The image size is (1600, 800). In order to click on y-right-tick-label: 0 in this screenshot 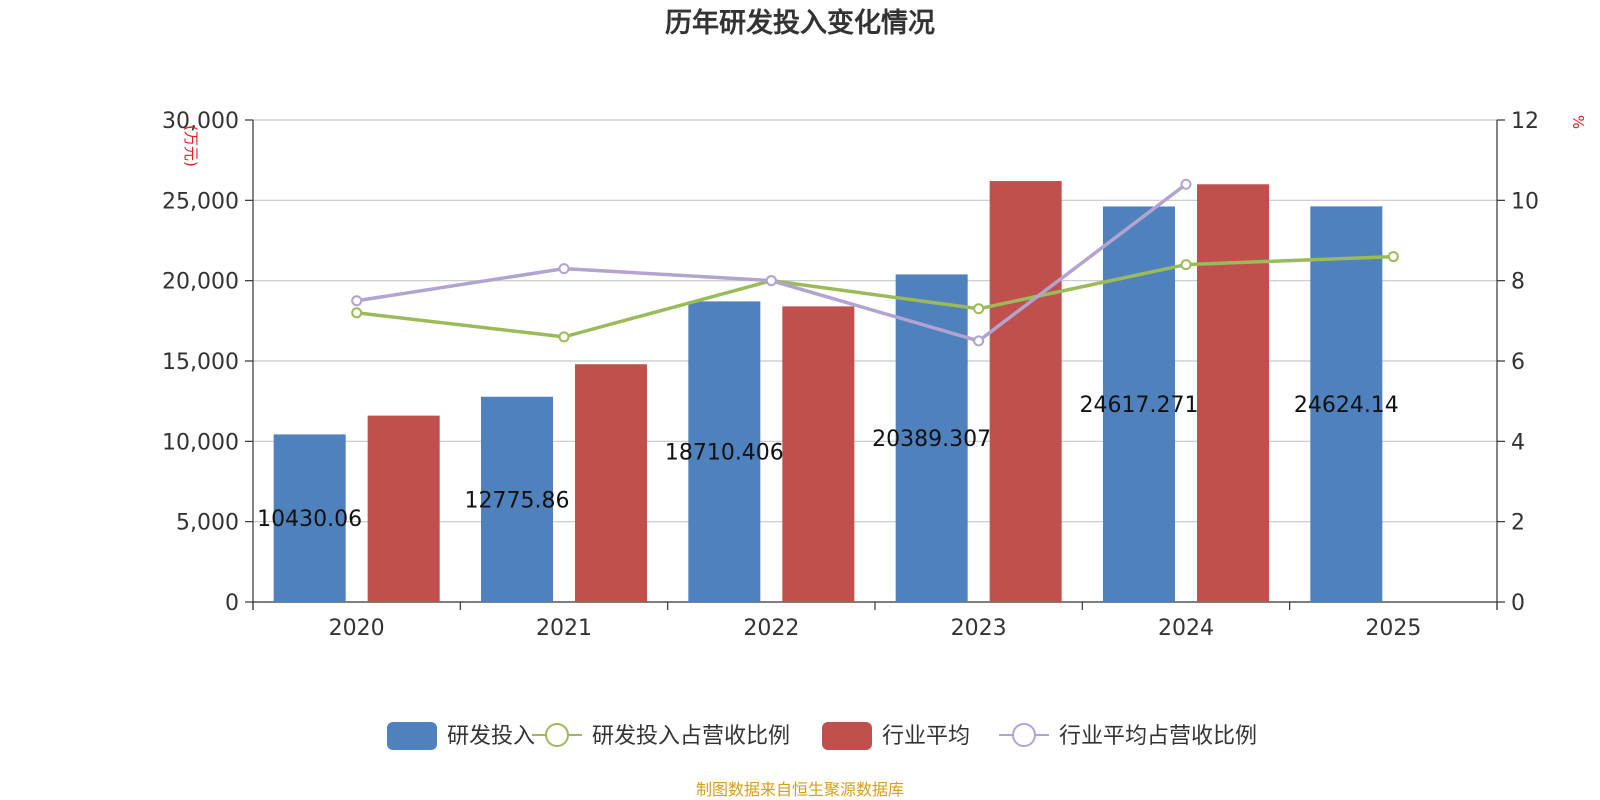, I will do `click(1518, 603)`.